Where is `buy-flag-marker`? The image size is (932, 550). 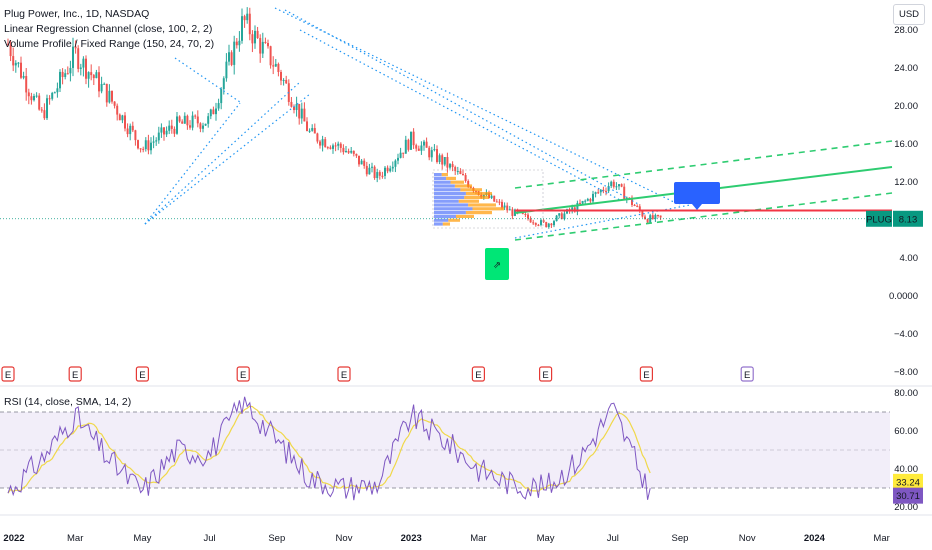 buy-flag-marker is located at coordinates (497, 264).